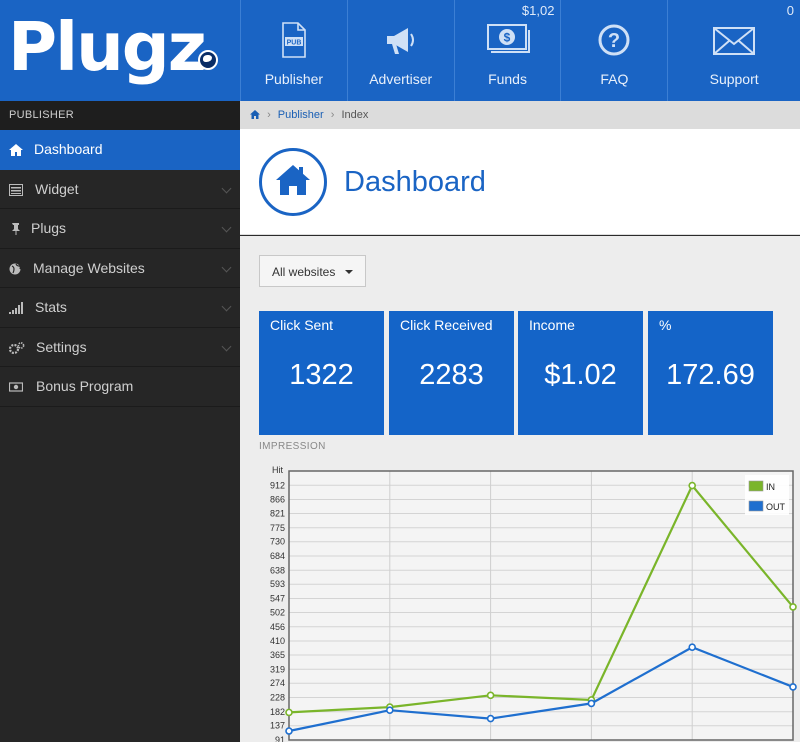  Describe the element at coordinates (120, 387) in the screenshot. I see `sidebar-item-bonus-program: Bonus Program` at that location.